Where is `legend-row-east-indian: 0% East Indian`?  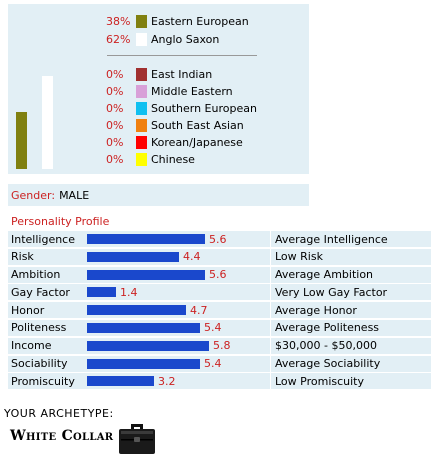 legend-row-east-indian: 0% East Indian is located at coordinates (159, 74).